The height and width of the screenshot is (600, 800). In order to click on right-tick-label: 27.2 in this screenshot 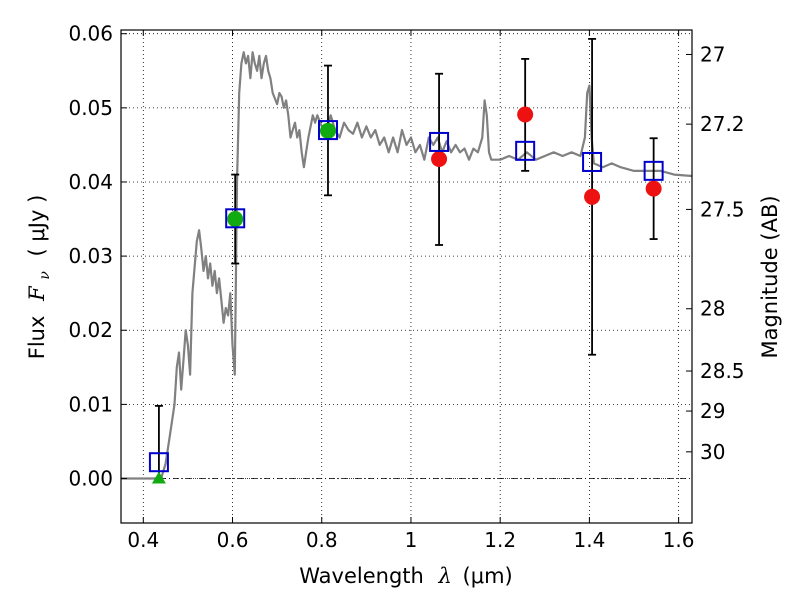, I will do `click(722, 124)`.